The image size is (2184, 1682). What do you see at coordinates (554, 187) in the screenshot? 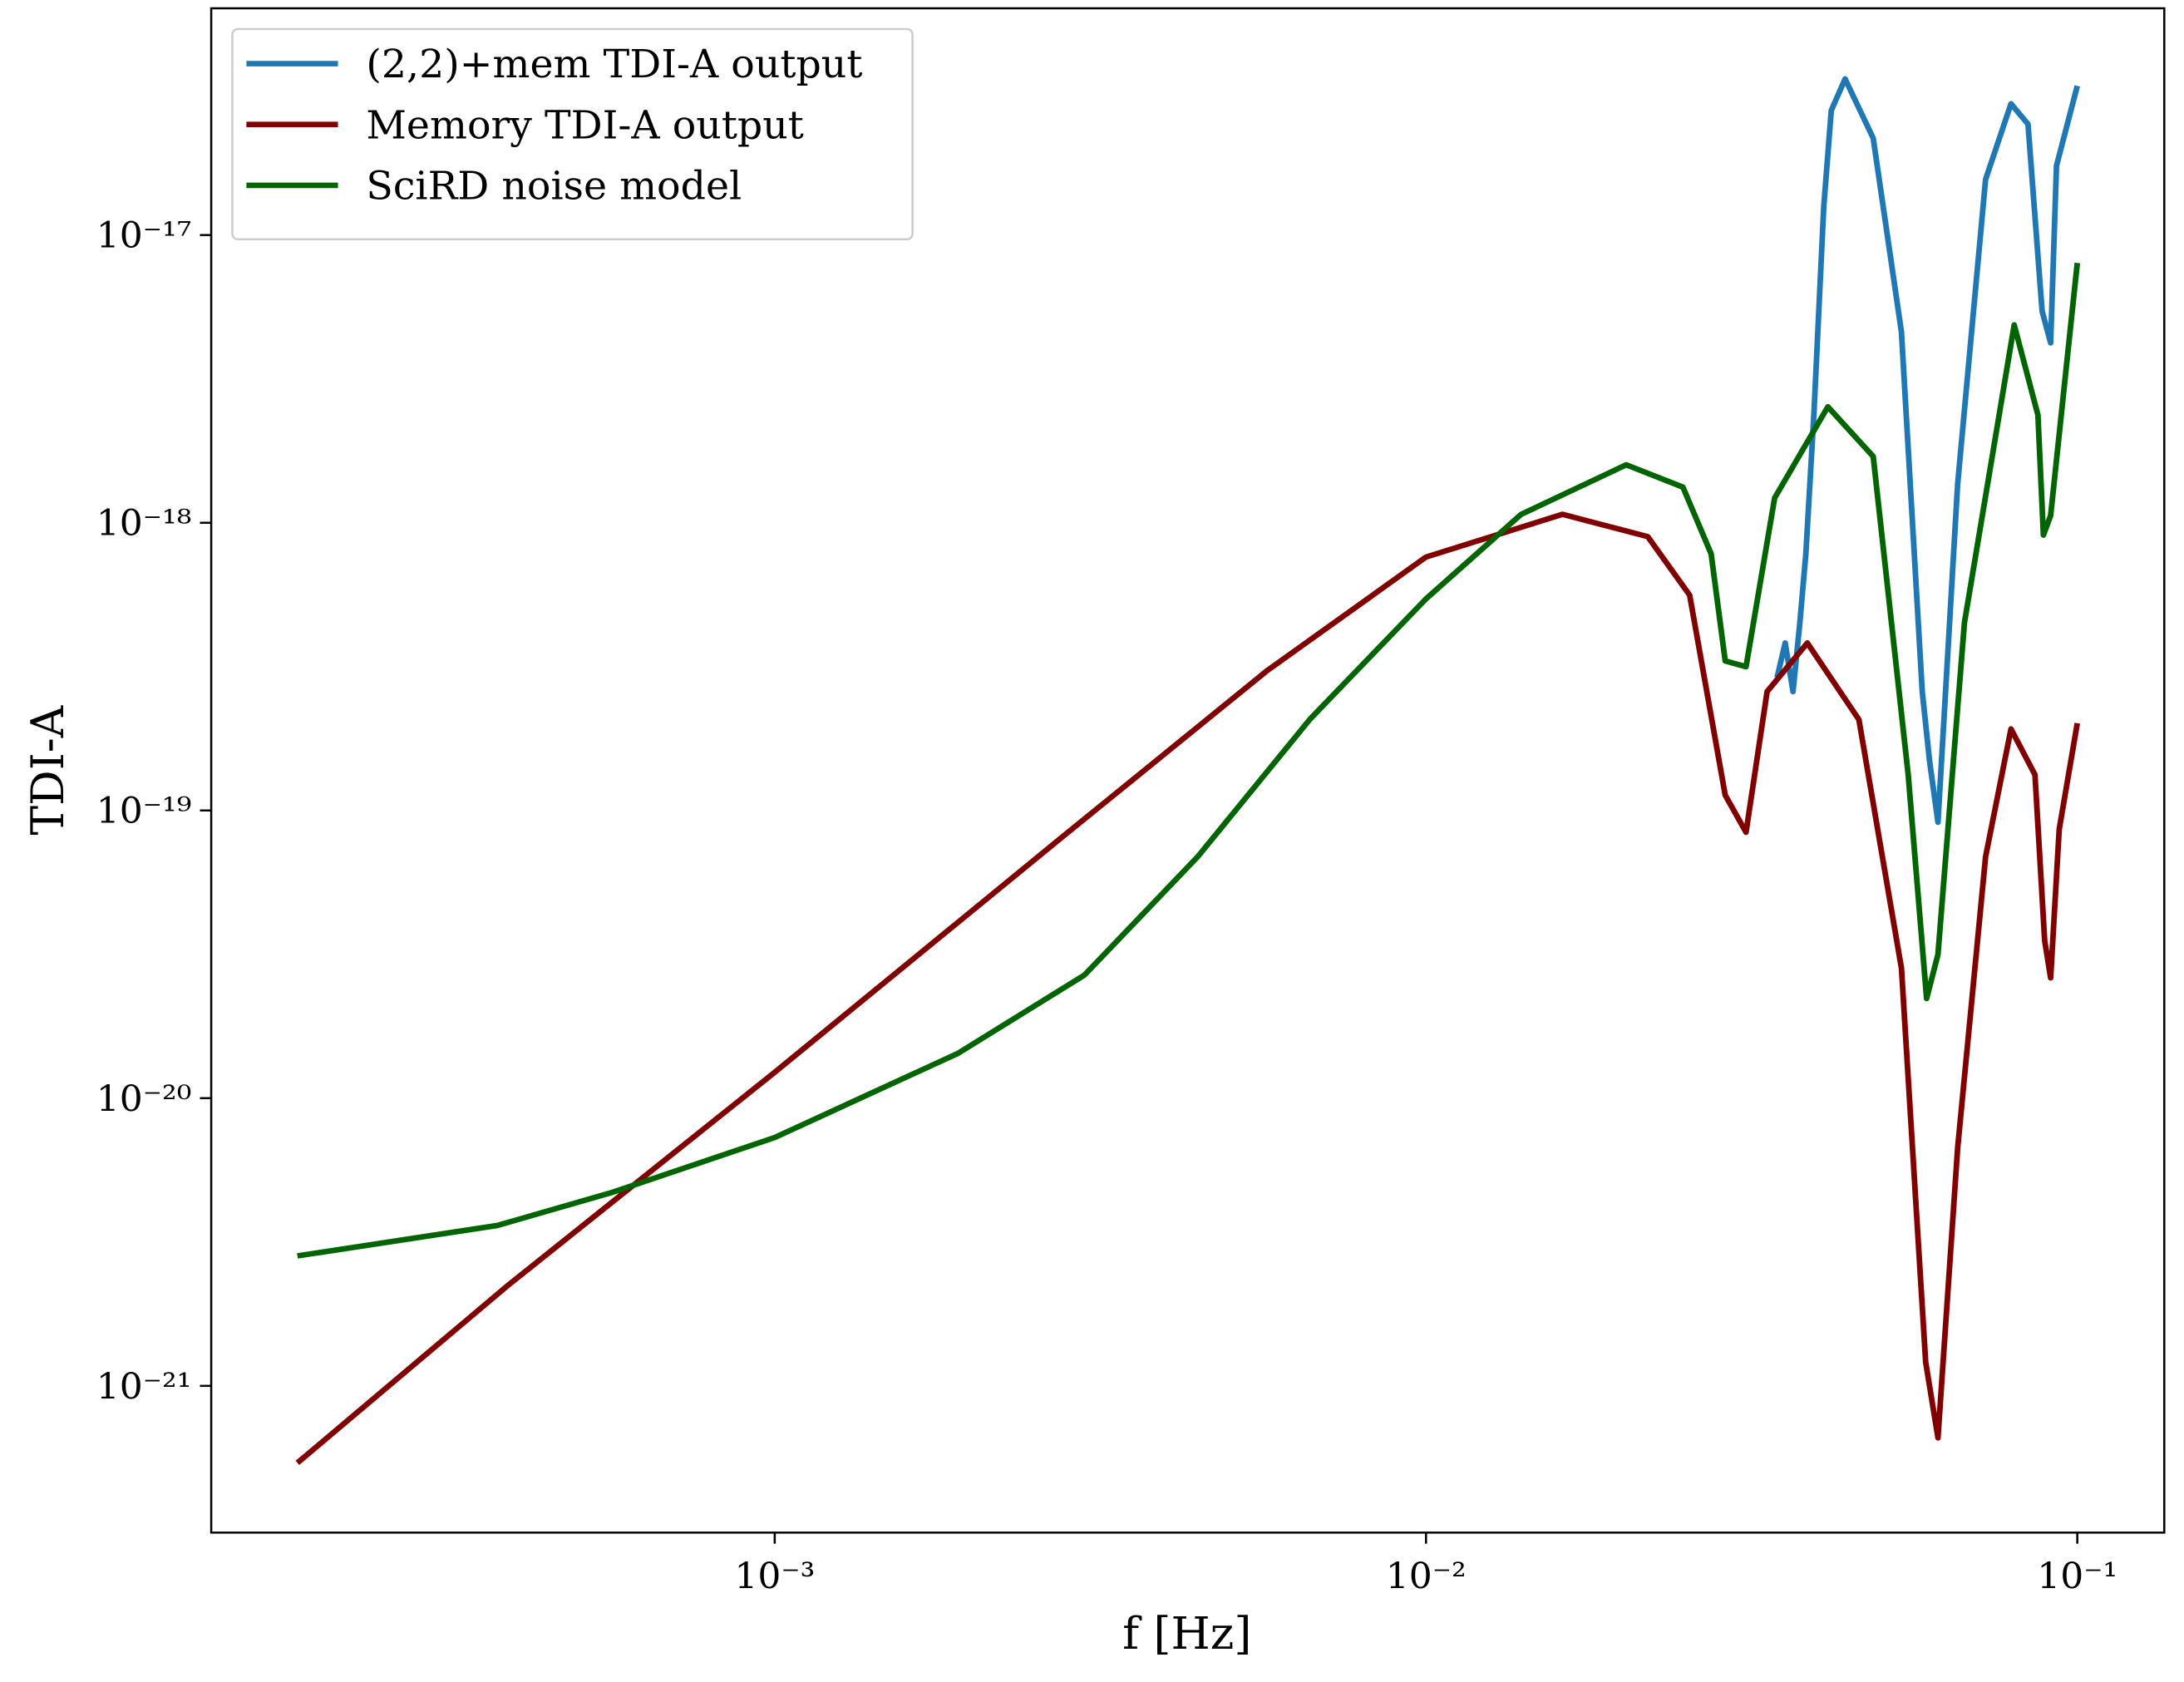
I see `legend-label: SciRD noise model` at bounding box center [554, 187].